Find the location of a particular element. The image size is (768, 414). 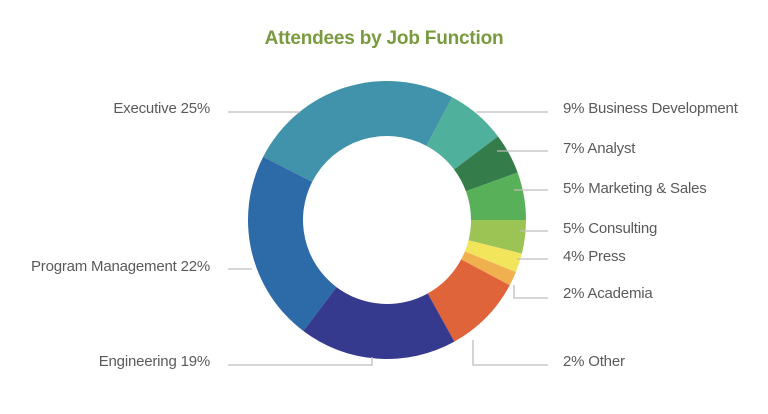

label-consulting: 5% Consulting is located at coordinates (610, 228).